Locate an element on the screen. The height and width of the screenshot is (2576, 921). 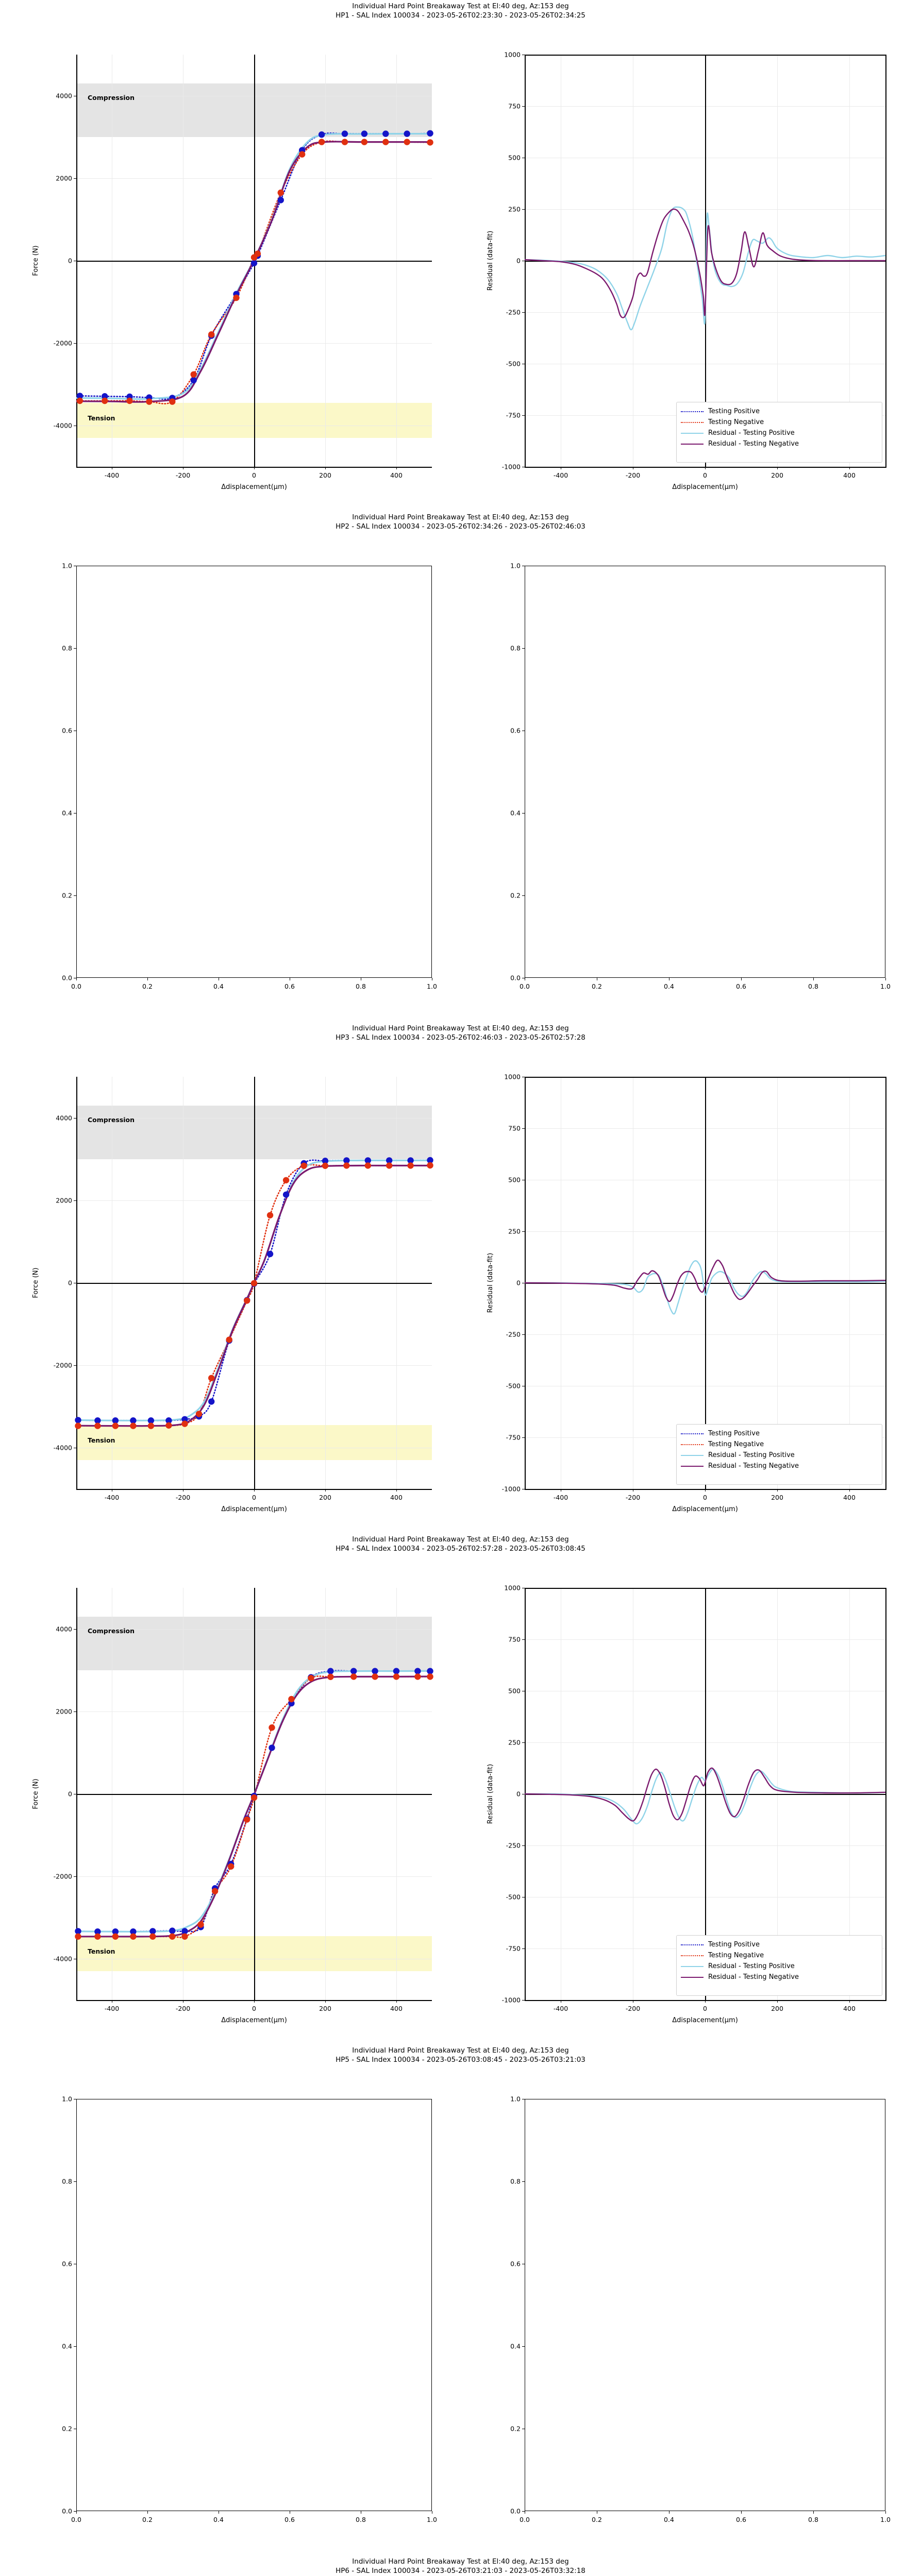
y-tick-label: -4000 is located at coordinates (63, 1959).